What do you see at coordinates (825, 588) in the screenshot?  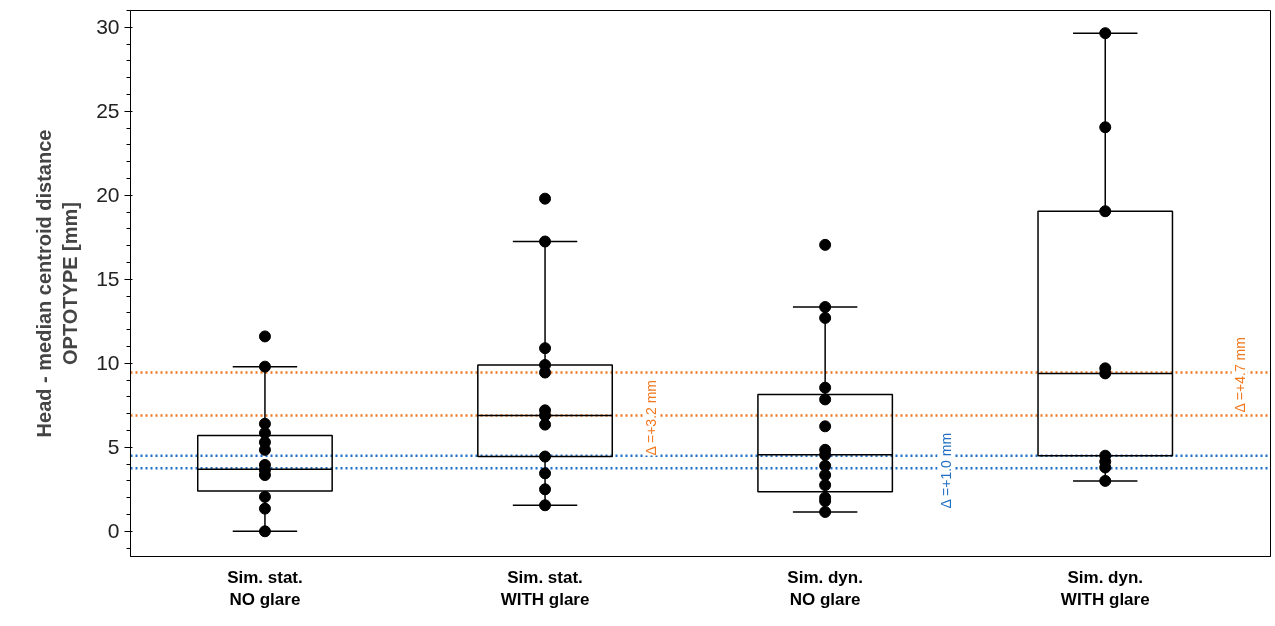 I see `x-tick-label: Sim. dyn. NO glare` at bounding box center [825, 588].